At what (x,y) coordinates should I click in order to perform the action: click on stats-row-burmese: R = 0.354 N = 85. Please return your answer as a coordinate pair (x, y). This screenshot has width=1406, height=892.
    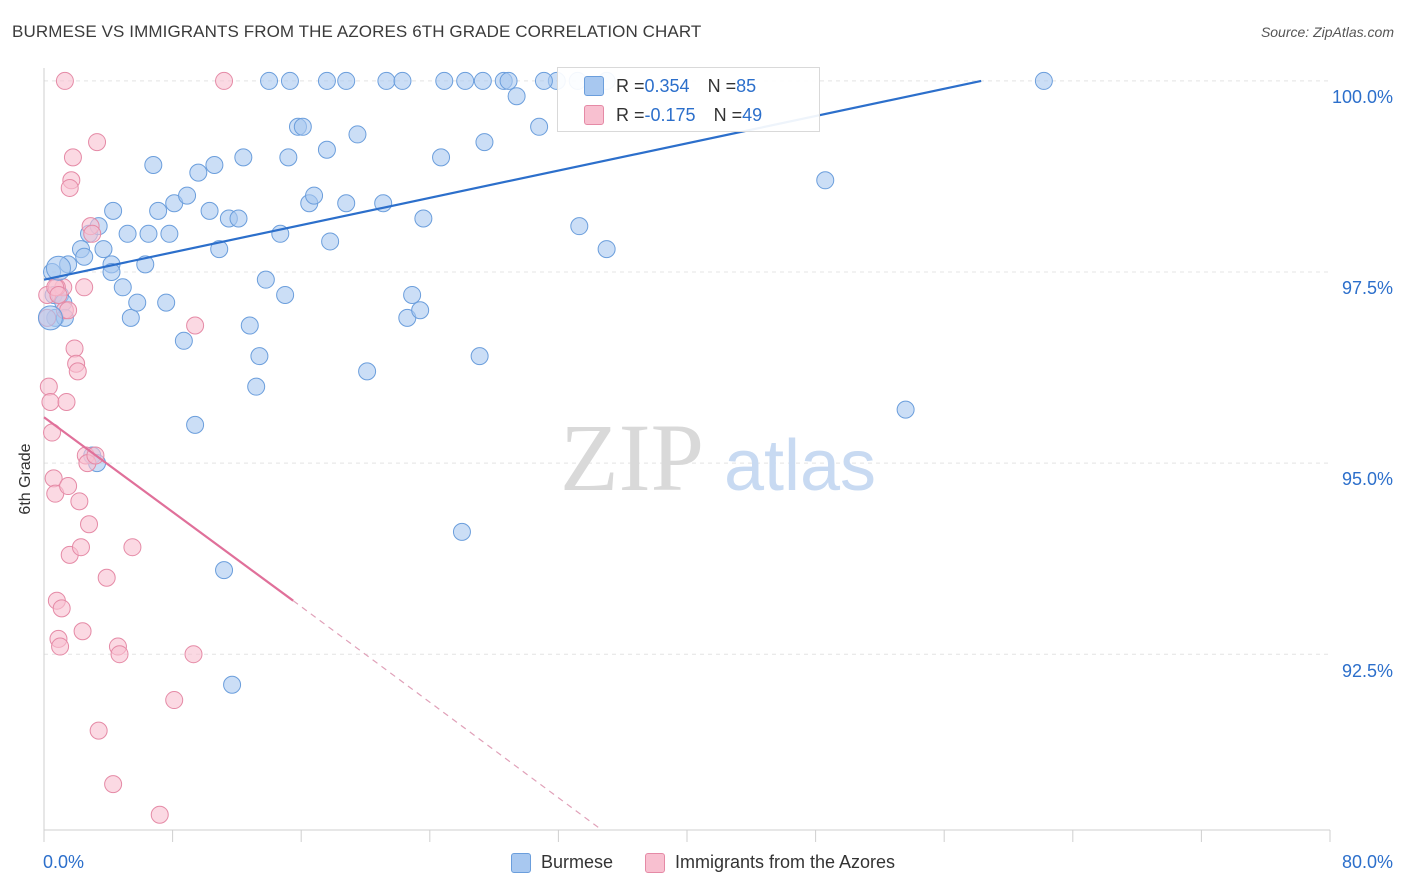
    Looking at the image, I should click on (657, 86).